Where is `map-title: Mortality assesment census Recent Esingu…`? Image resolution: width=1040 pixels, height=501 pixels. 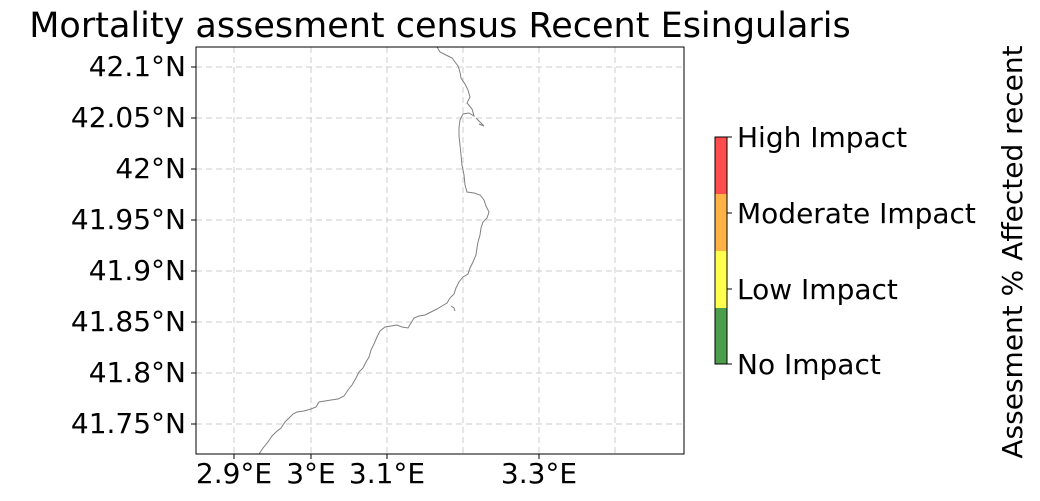 map-title: Mortality assesment census Recent Esingu… is located at coordinates (440, 26).